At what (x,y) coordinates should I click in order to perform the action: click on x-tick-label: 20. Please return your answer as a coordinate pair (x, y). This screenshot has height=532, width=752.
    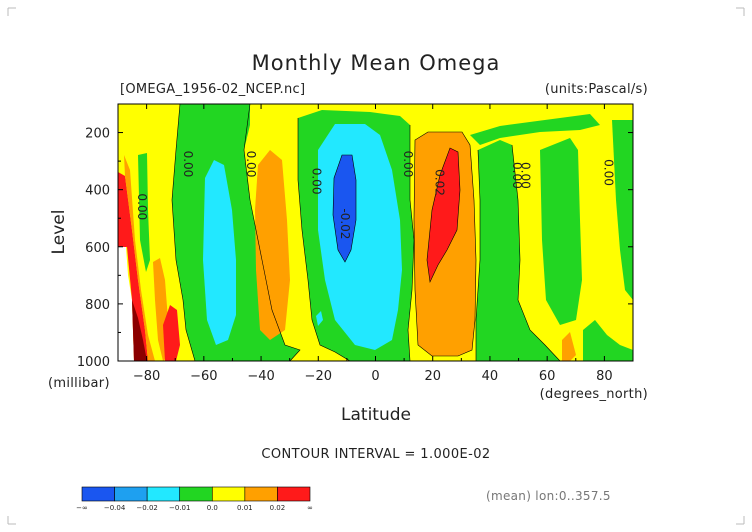
    Looking at the image, I should click on (432, 376).